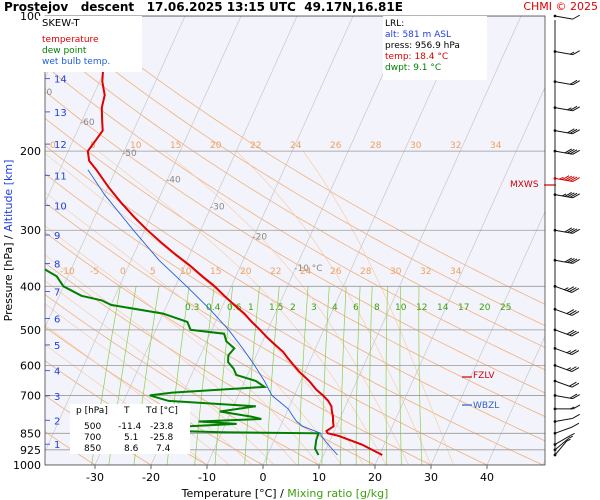 The height and width of the screenshot is (500, 600). I want to click on temperature-tick-label: 40, so click(487, 477).